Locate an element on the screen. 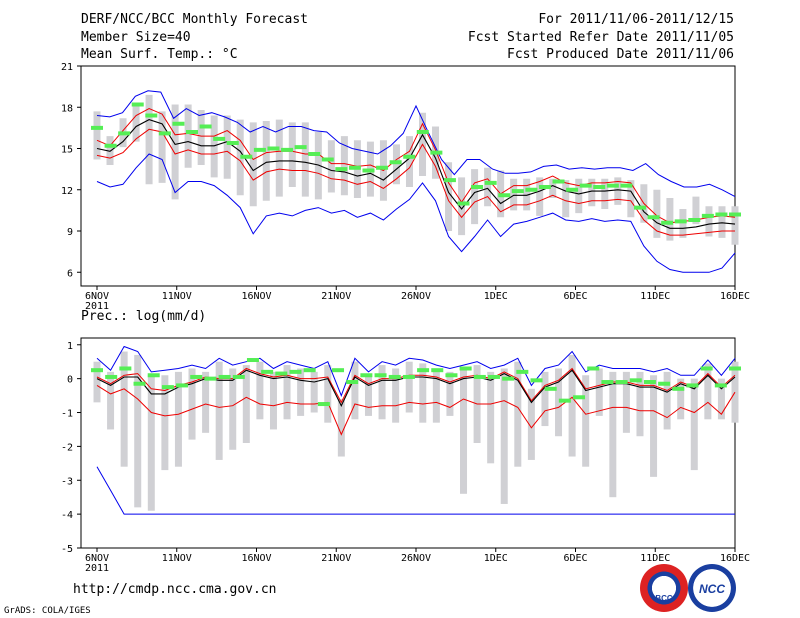 The width and height of the screenshot is (800, 618). precip-xtick-label: 11NOV is located at coordinates (177, 558).